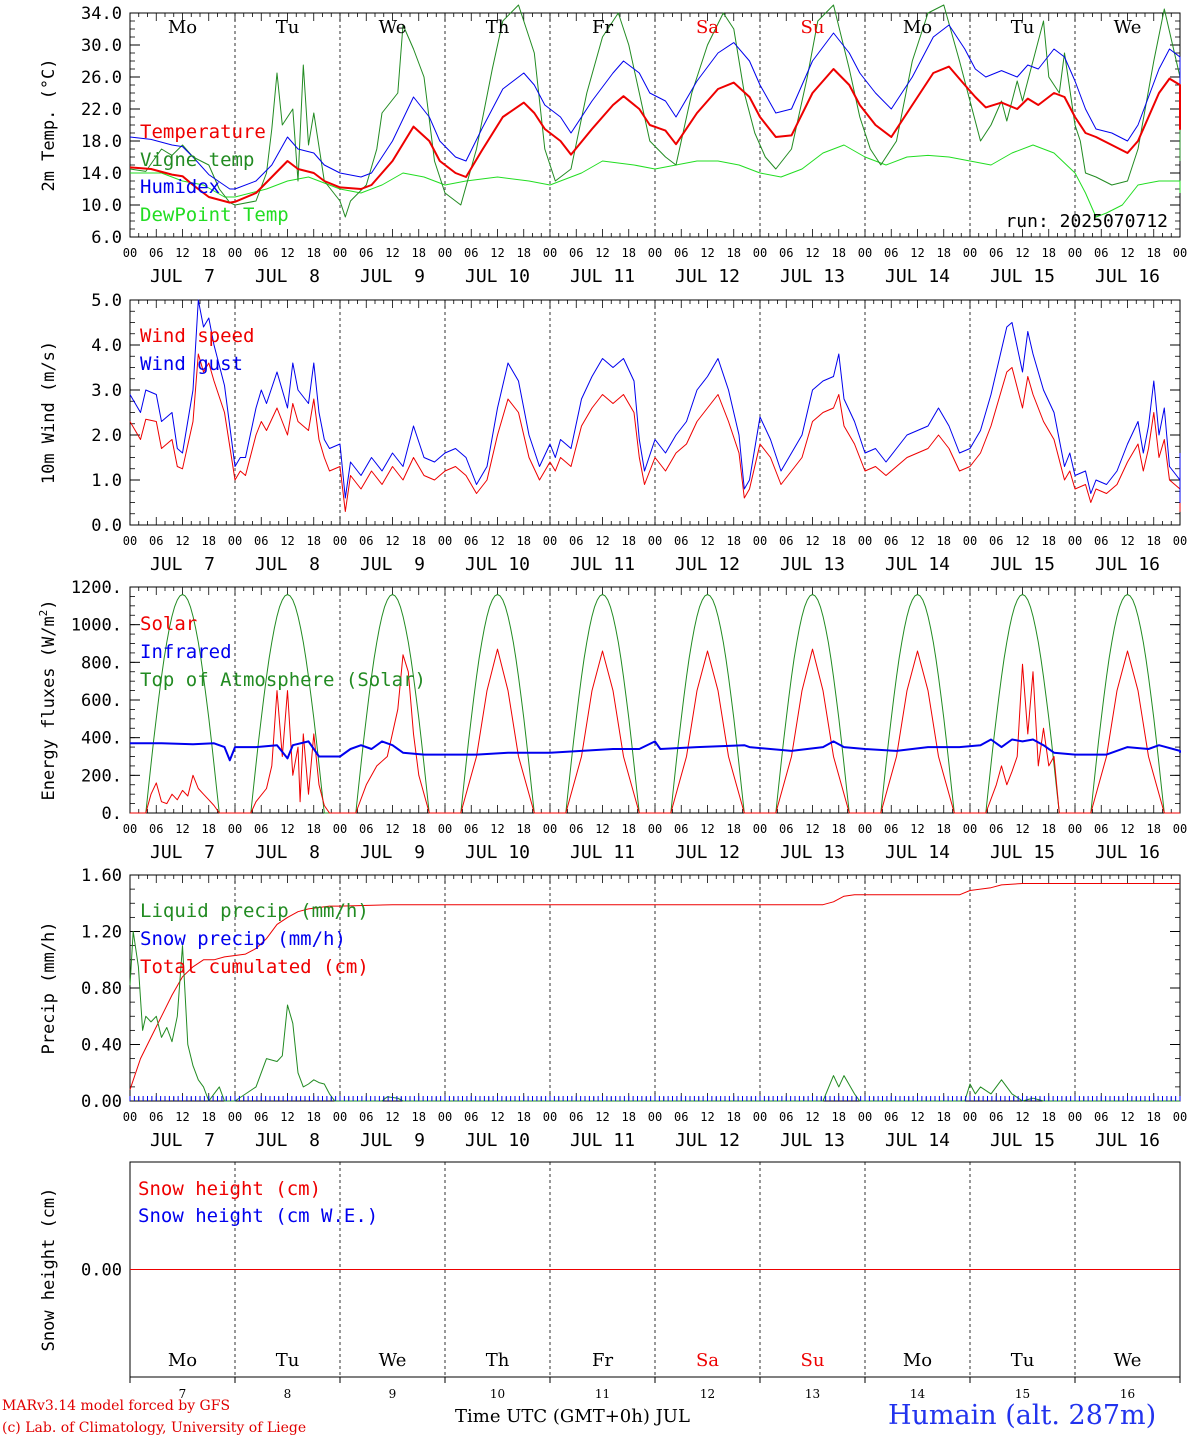  I want to click on legend-entry: Wind speed, so click(197, 336).